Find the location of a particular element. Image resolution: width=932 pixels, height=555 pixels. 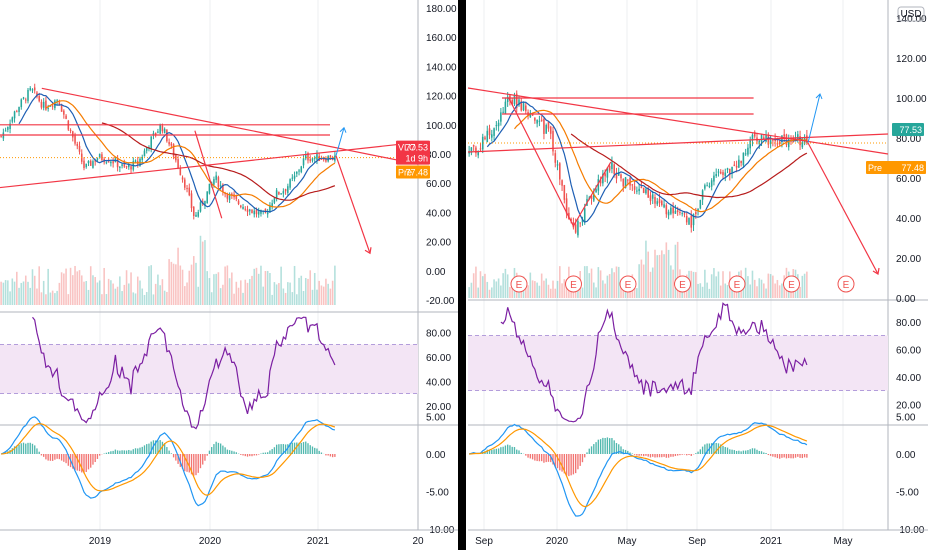

earnings-marker-label: E is located at coordinates (628, 285).